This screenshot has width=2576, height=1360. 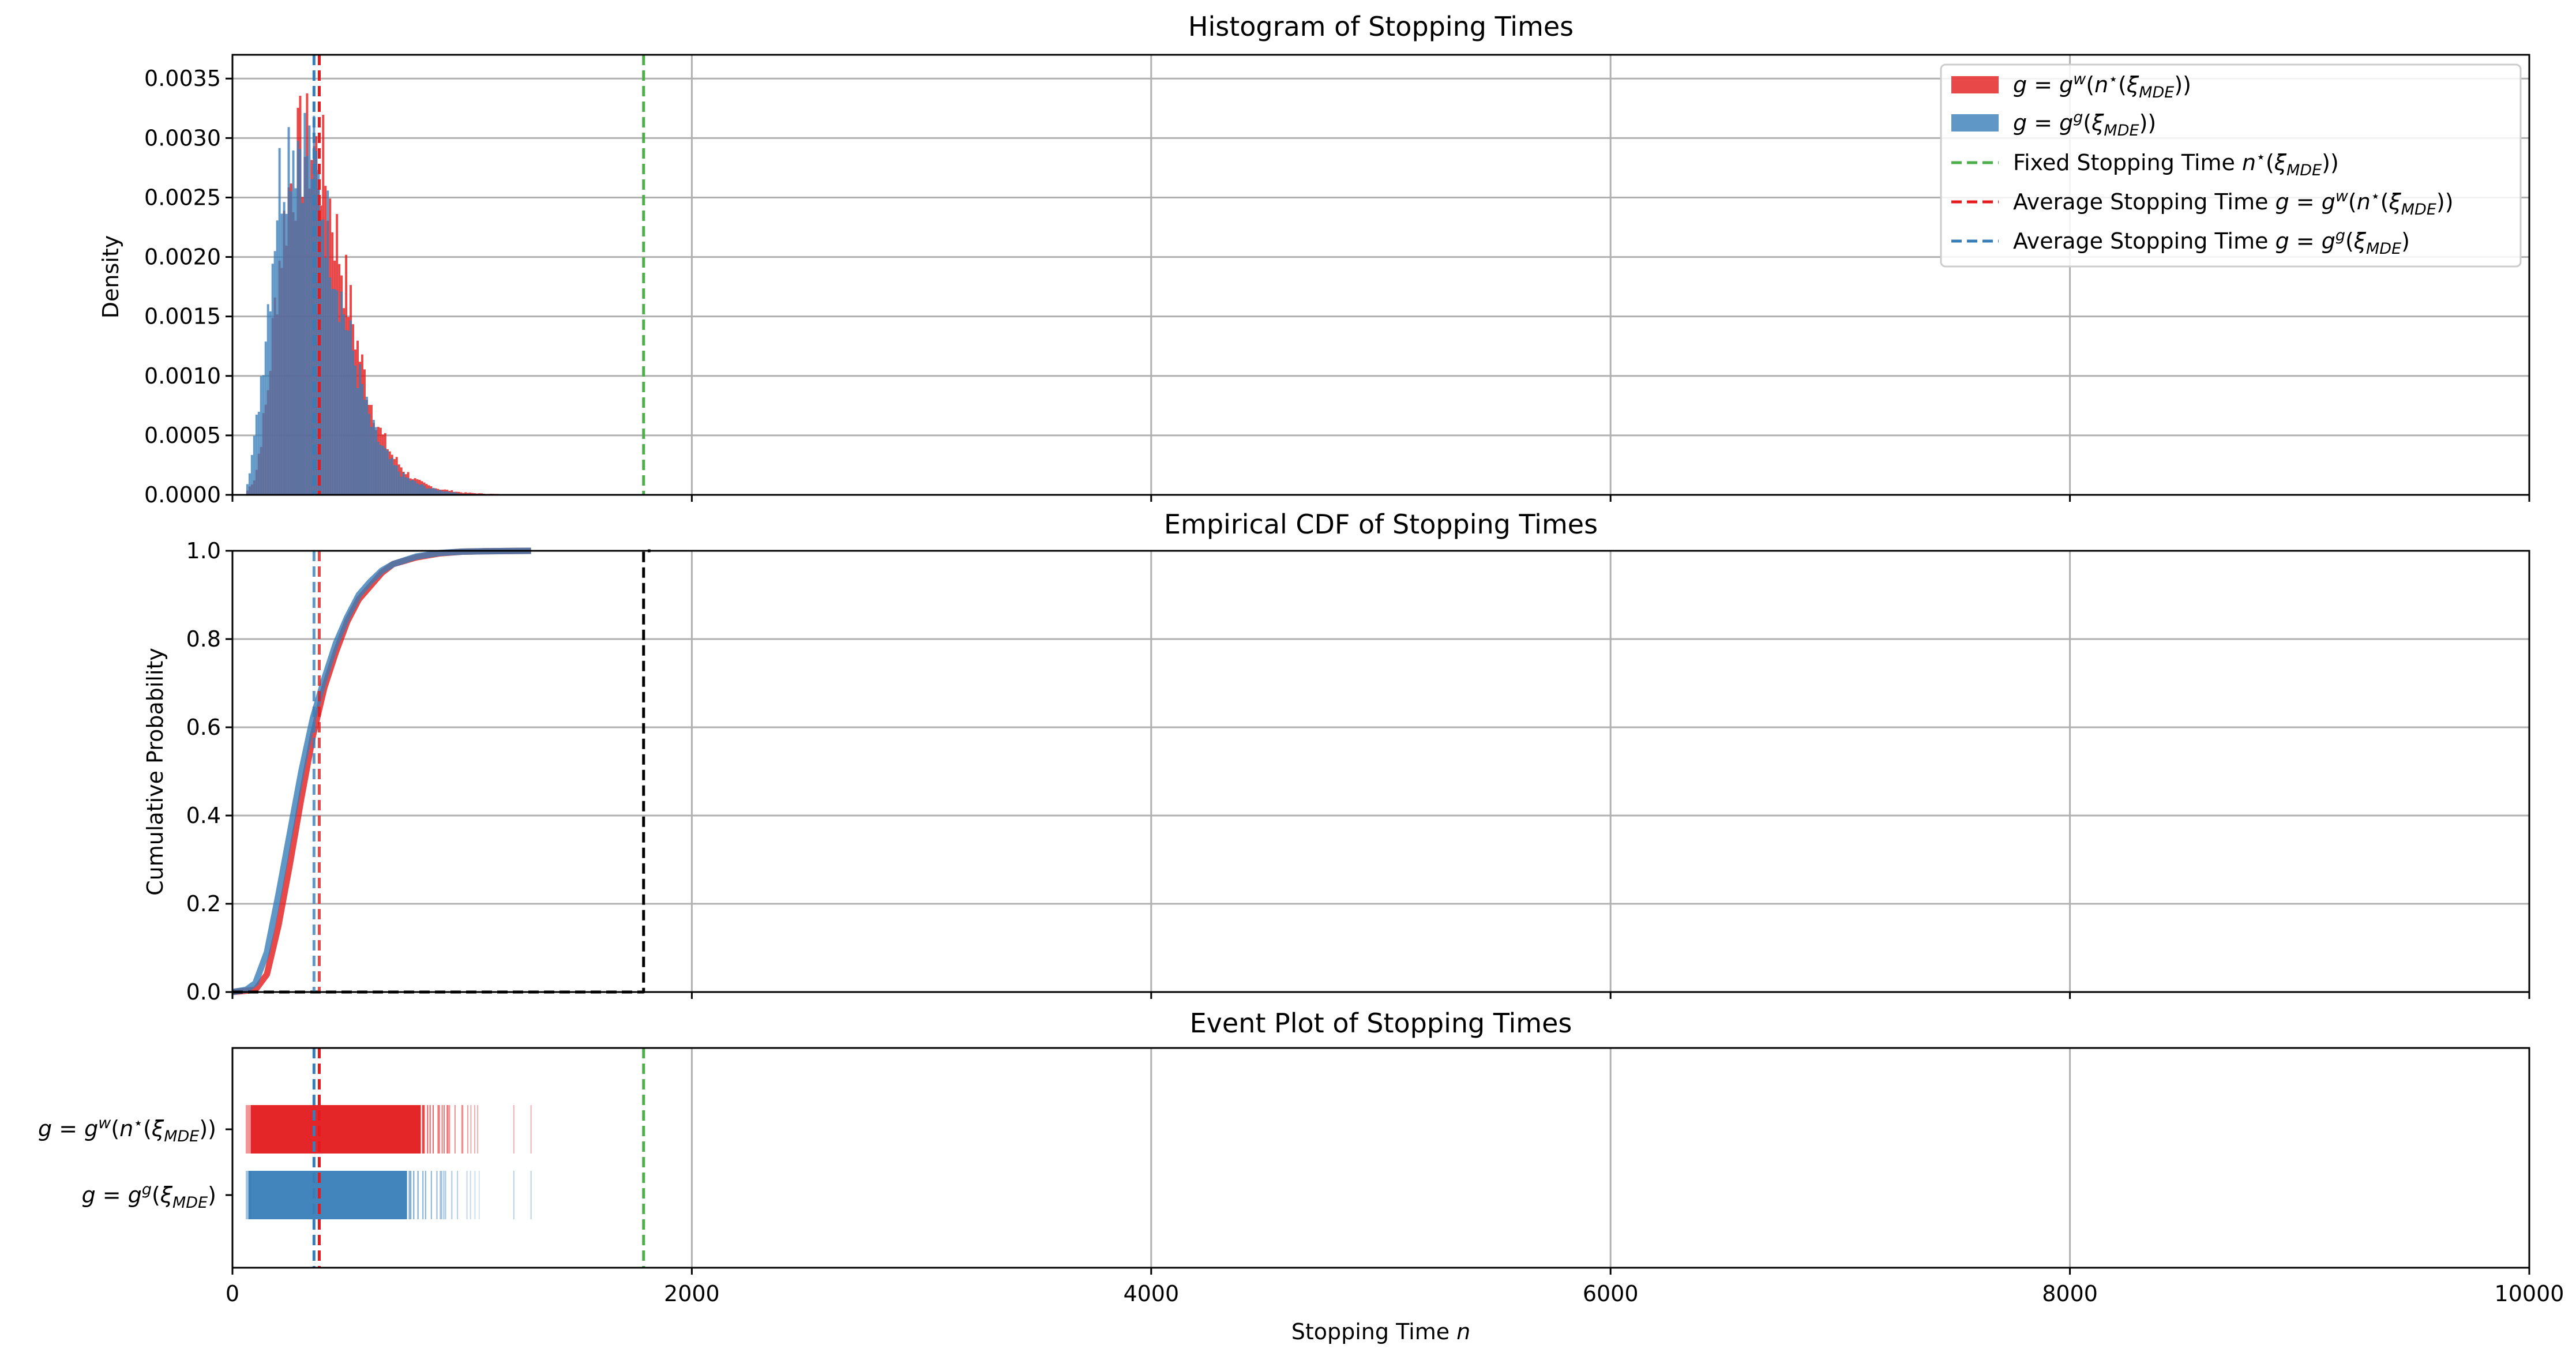 I want to click on histogram-x-tickmarks, so click(x=1380, y=499).